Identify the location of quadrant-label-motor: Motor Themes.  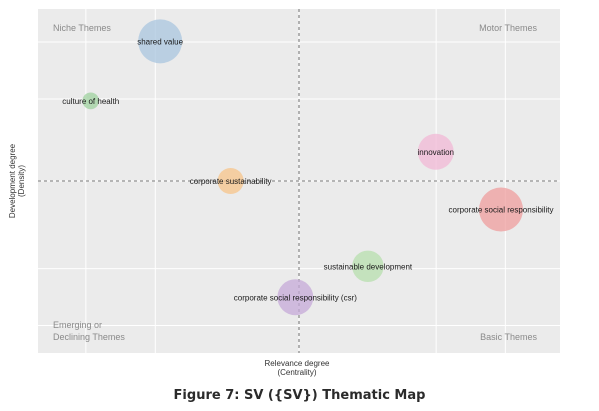
(508, 28).